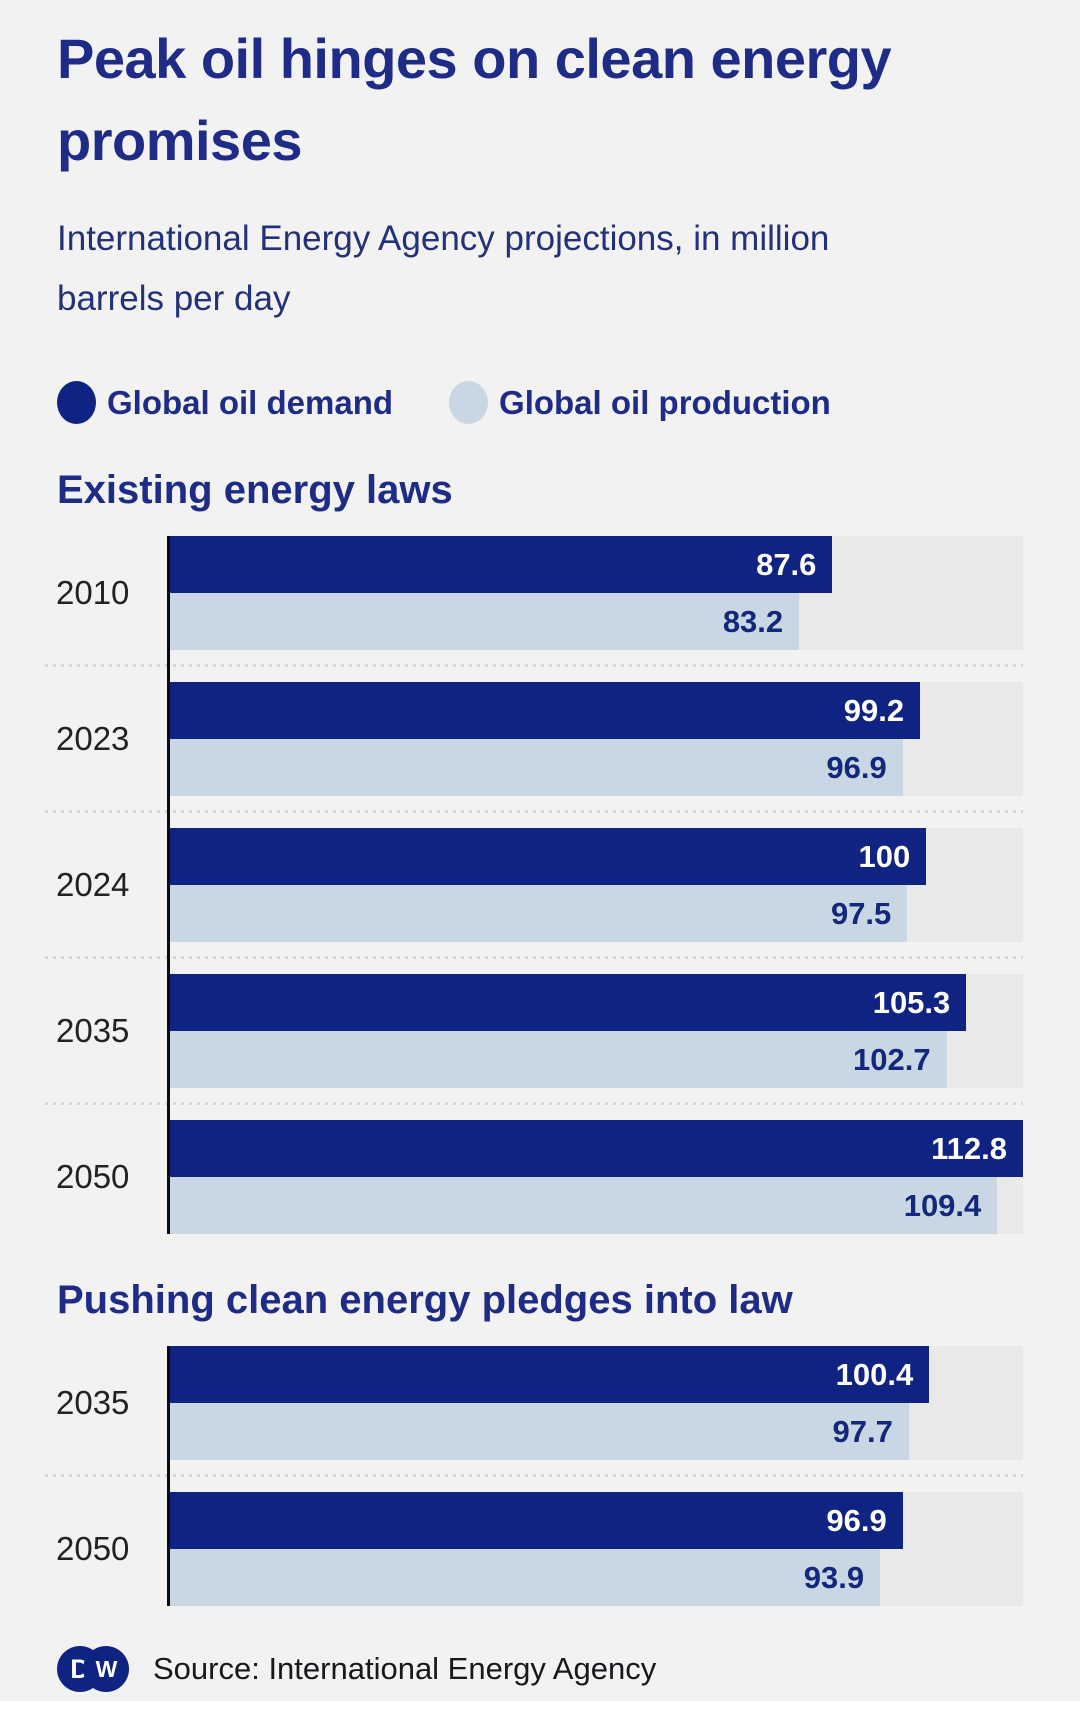 The image size is (1080, 1714). Describe the element at coordinates (250, 402) in the screenshot. I see `legend-label-demand: Global oil demand` at that location.